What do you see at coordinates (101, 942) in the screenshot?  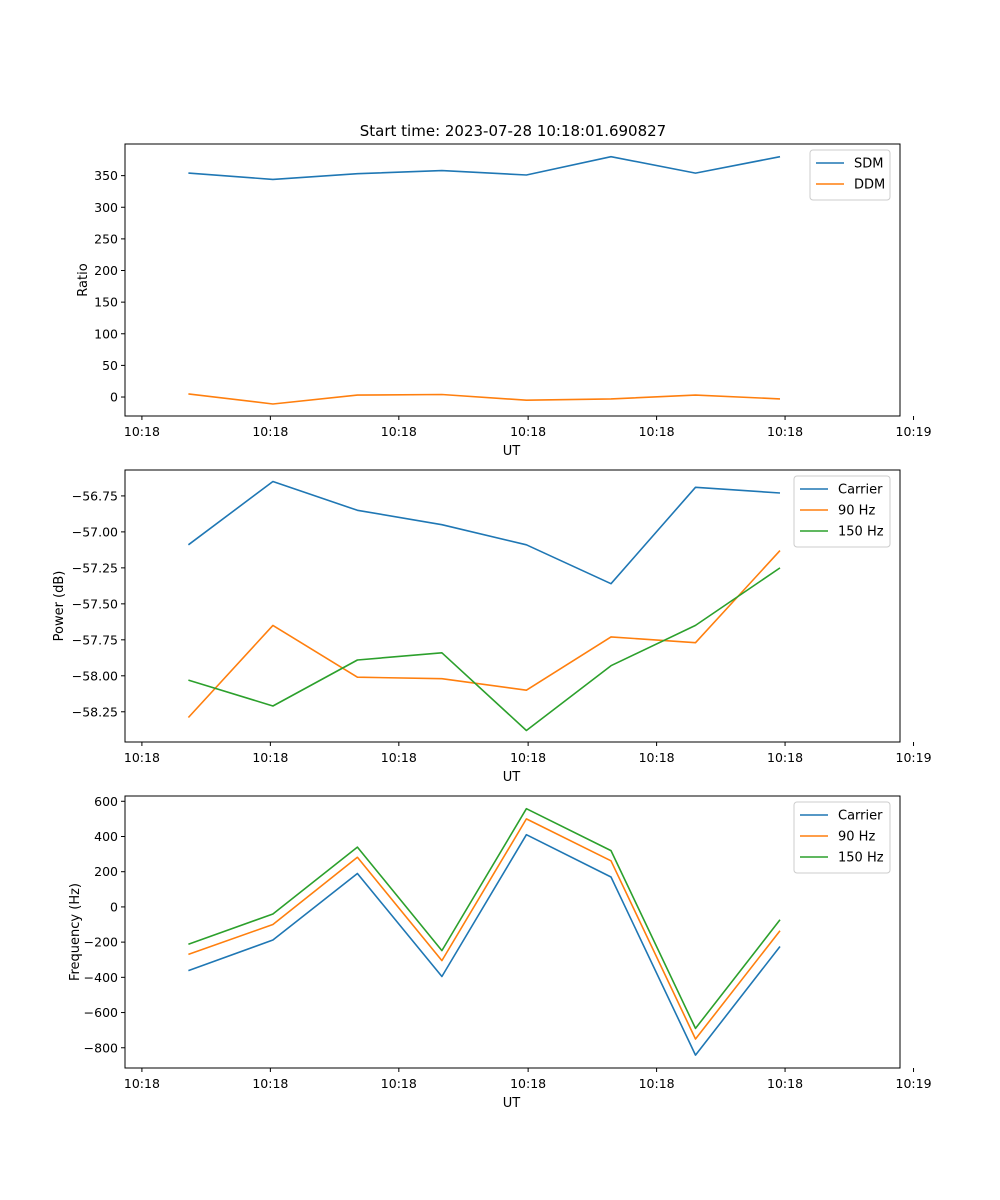 I see `y-tick-label: −200` at bounding box center [101, 942].